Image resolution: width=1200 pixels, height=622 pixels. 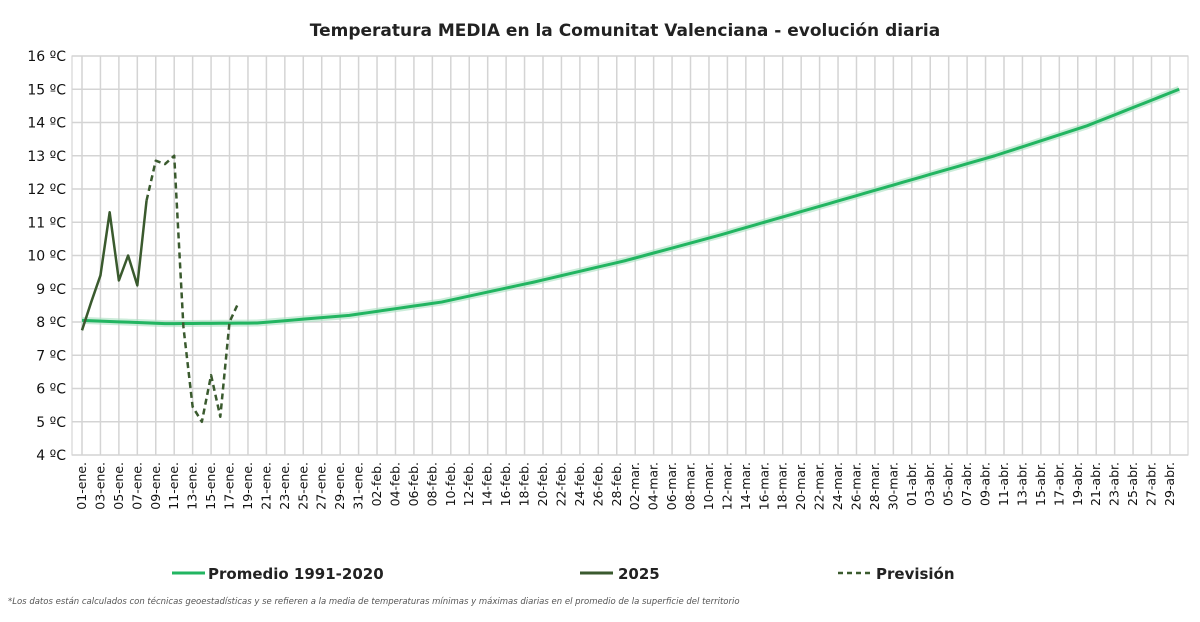 What do you see at coordinates (302, 486) in the screenshot?
I see `x-tick-label: 25-ene.` at bounding box center [302, 486].